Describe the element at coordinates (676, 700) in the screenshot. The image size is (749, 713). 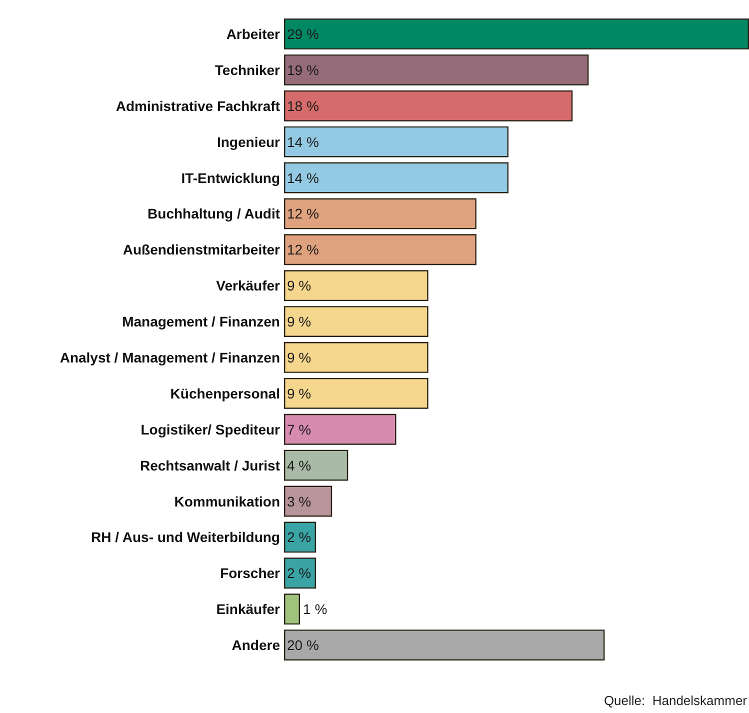
I see `source-note: Quelle: Handelskammer` at that location.